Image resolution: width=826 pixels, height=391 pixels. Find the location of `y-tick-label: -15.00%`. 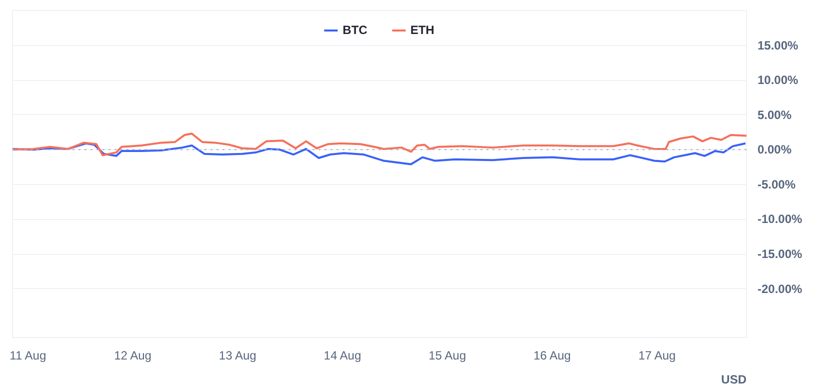

y-tick-label: -15.00% is located at coordinates (780, 254).